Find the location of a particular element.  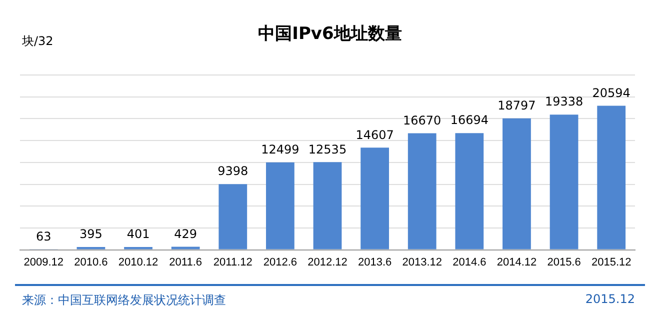

x-tick-label: 2011.6 is located at coordinates (185, 262).